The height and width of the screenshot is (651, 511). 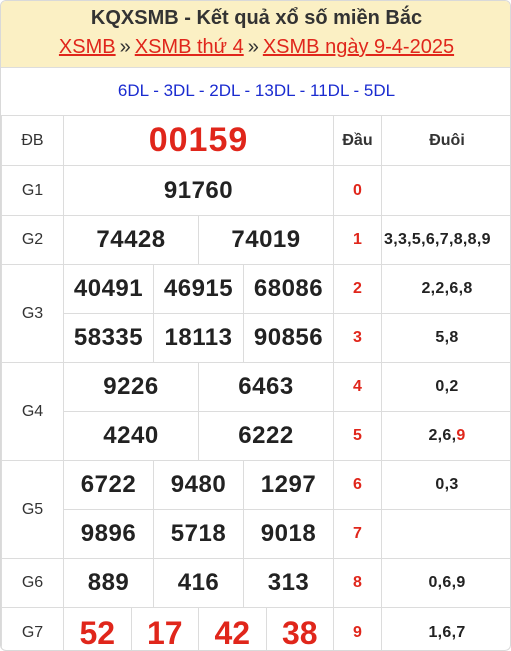 What do you see at coordinates (32, 140) in the screenshot?
I see `prize-label-db: ĐB` at bounding box center [32, 140].